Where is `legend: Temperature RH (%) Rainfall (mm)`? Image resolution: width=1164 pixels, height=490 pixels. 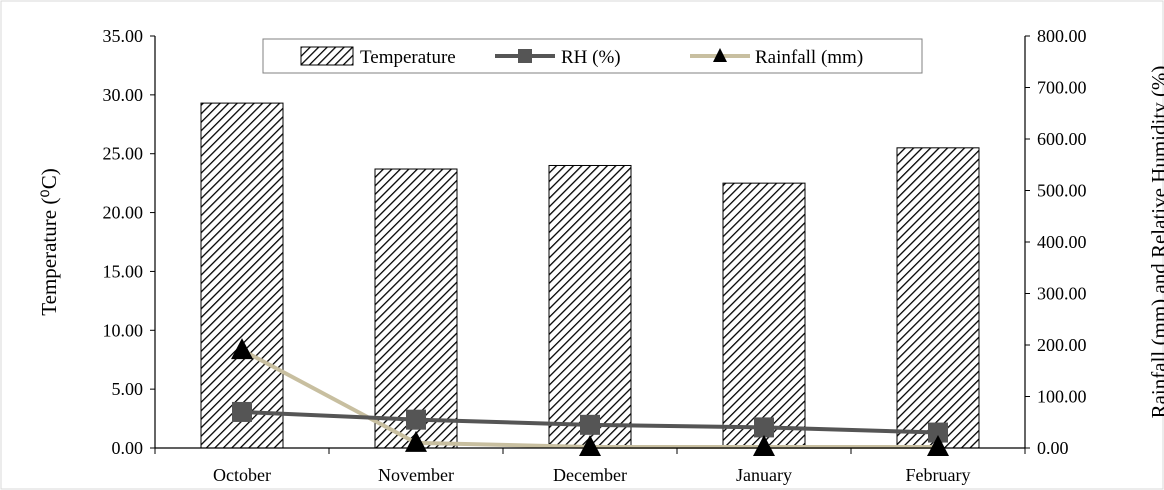 legend: Temperature RH (%) Rainfall (mm) is located at coordinates (592, 56).